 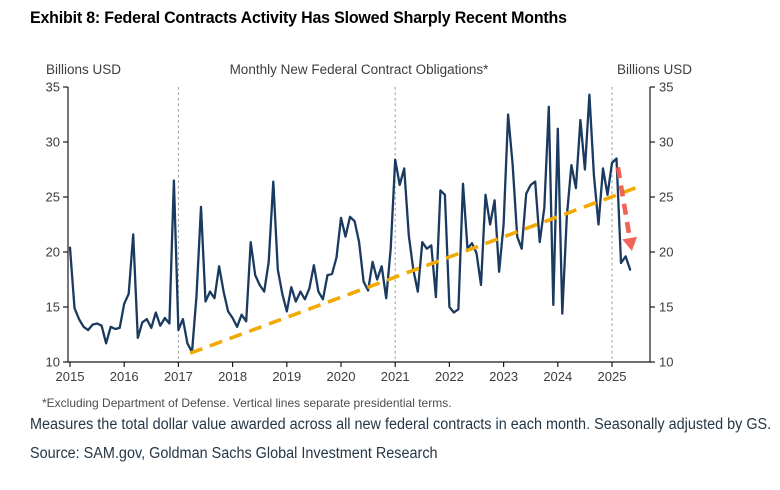 What do you see at coordinates (286, 376) in the screenshot?
I see `x-tick-label: 2019` at bounding box center [286, 376].